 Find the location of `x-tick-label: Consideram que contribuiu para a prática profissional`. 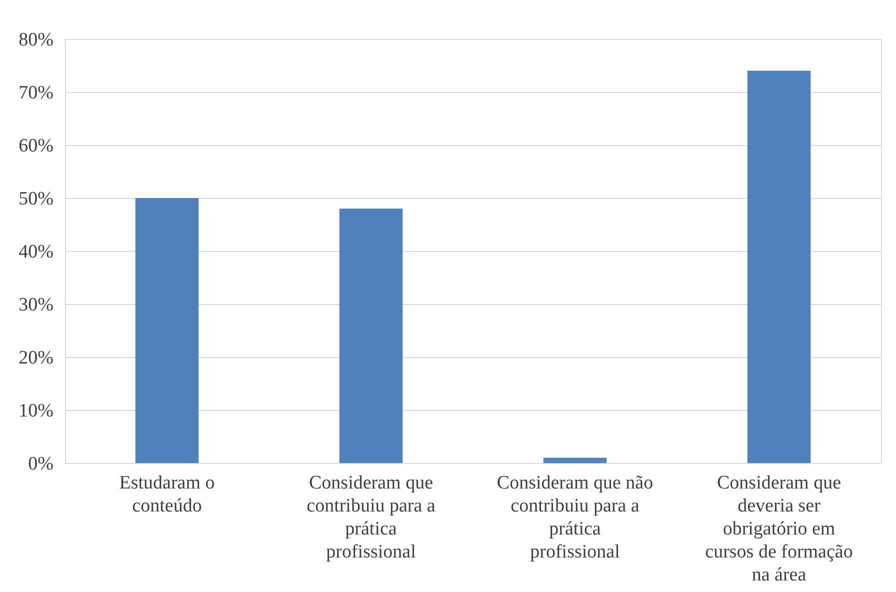

x-tick-label: Consideram que contribuiu para a prática profissional is located at coordinates (371, 517).